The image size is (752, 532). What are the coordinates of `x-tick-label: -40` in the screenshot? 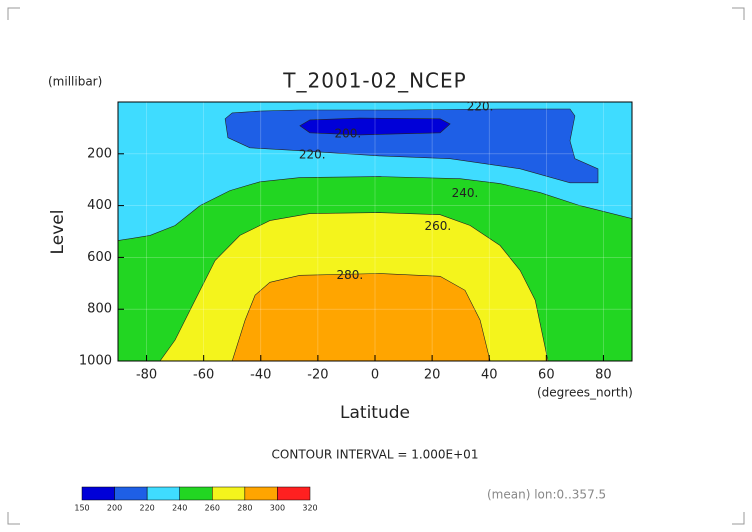 It's located at (260, 375).